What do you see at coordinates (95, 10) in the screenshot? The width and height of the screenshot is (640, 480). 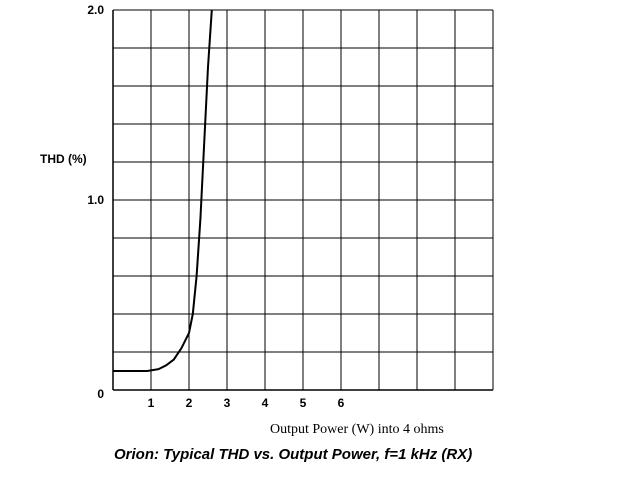 I see `y-tick-label: 2.0` at bounding box center [95, 10].